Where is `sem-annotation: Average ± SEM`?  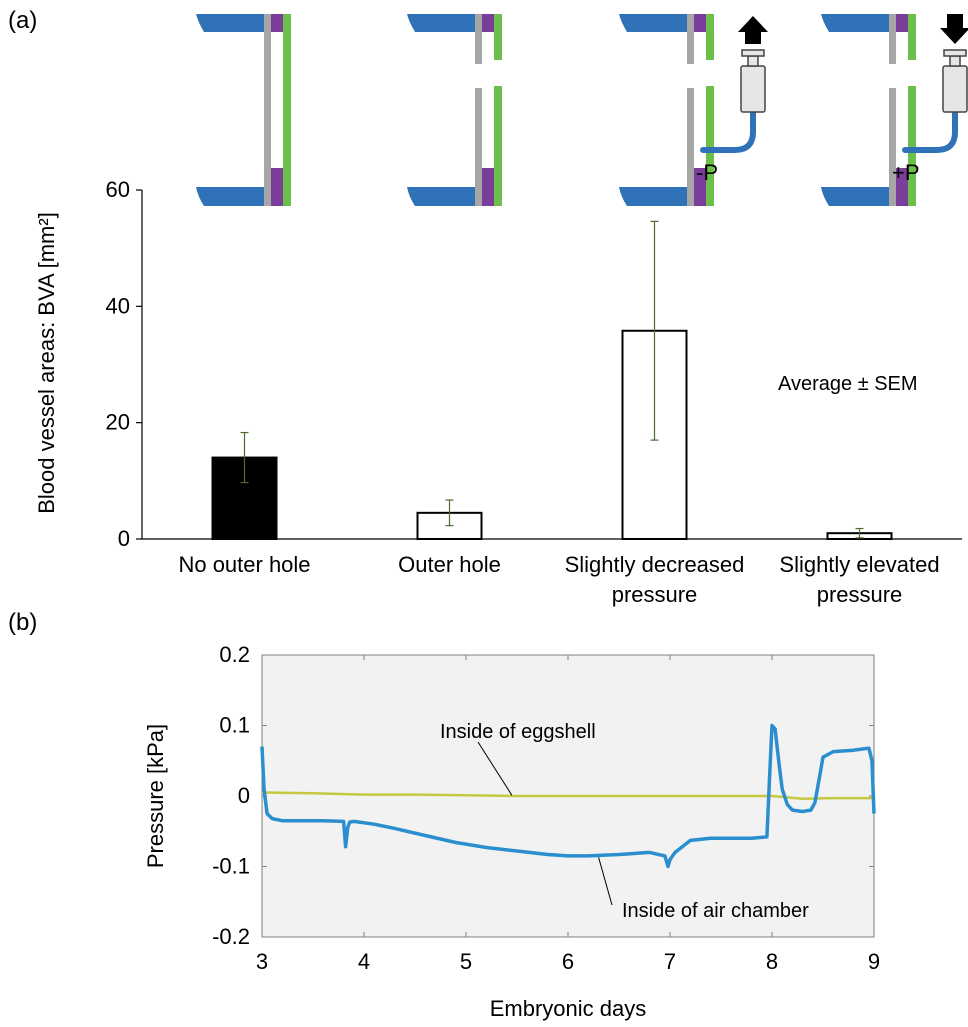
sem-annotation: Average ± SEM is located at coordinates (848, 384).